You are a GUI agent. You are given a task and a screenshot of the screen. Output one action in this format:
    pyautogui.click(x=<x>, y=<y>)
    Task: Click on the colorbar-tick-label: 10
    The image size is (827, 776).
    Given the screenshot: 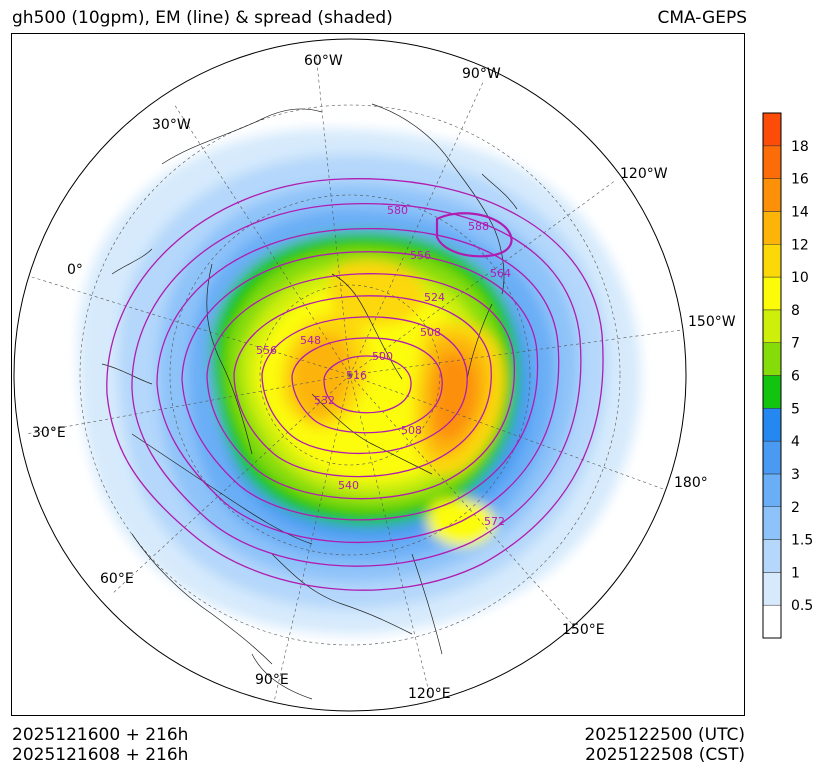 What is the action you would take?
    pyautogui.click(x=800, y=278)
    